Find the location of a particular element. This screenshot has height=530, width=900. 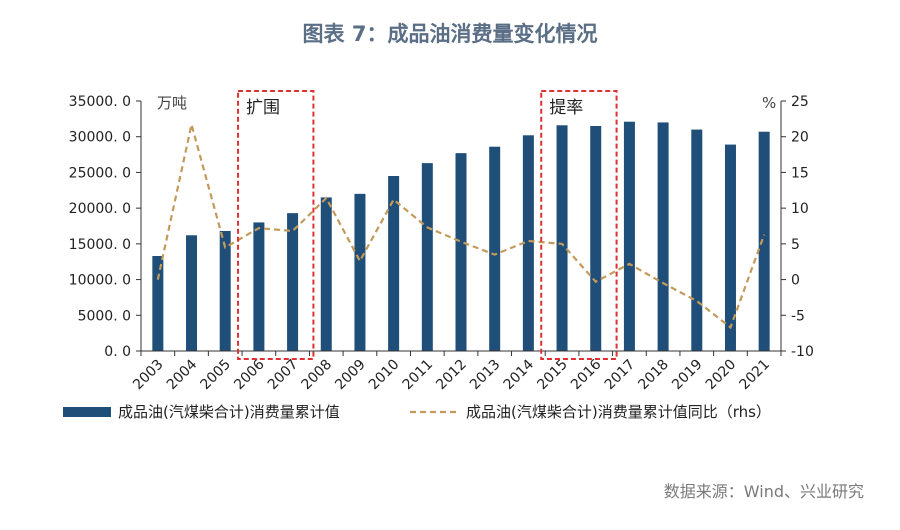

bar-2010 is located at coordinates (394, 263).